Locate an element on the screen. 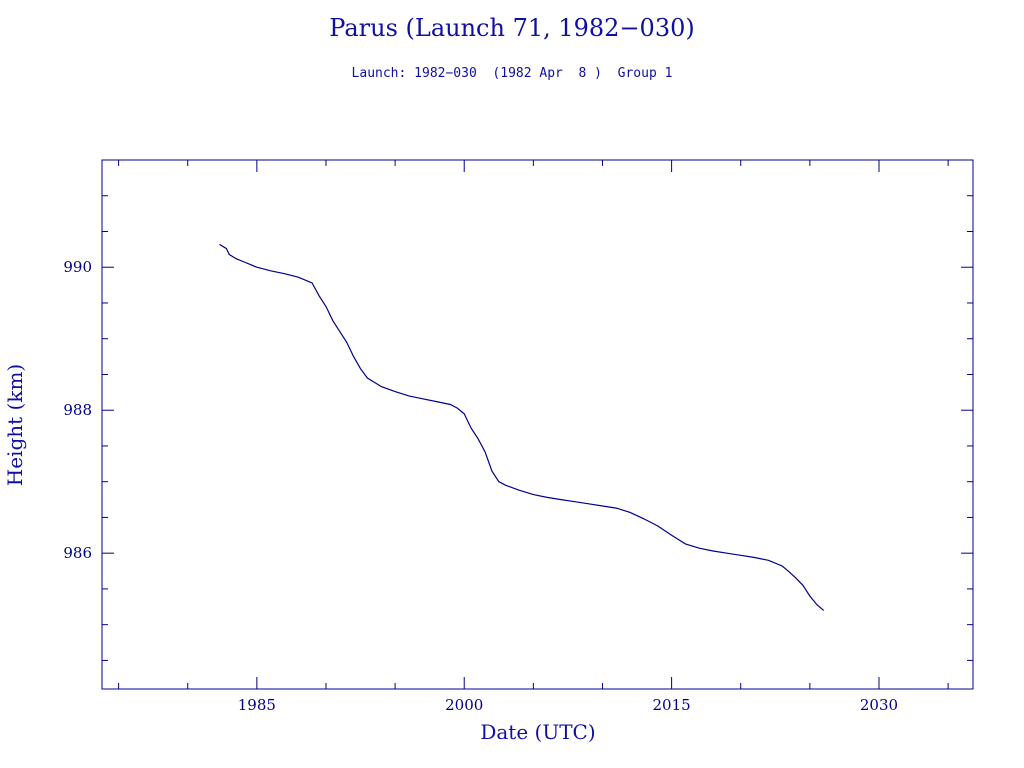 The image size is (1024, 768). x-tick-label: 1985 is located at coordinates (257, 705).